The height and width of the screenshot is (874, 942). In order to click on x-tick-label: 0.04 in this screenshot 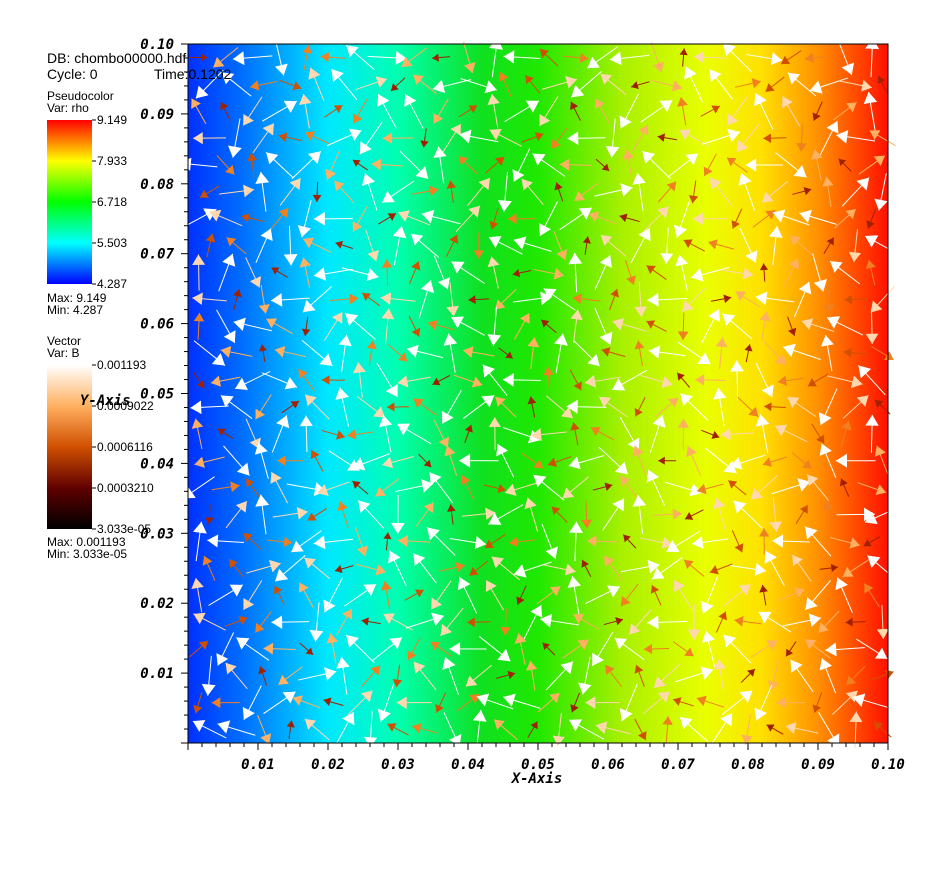, I will do `click(468, 765)`.